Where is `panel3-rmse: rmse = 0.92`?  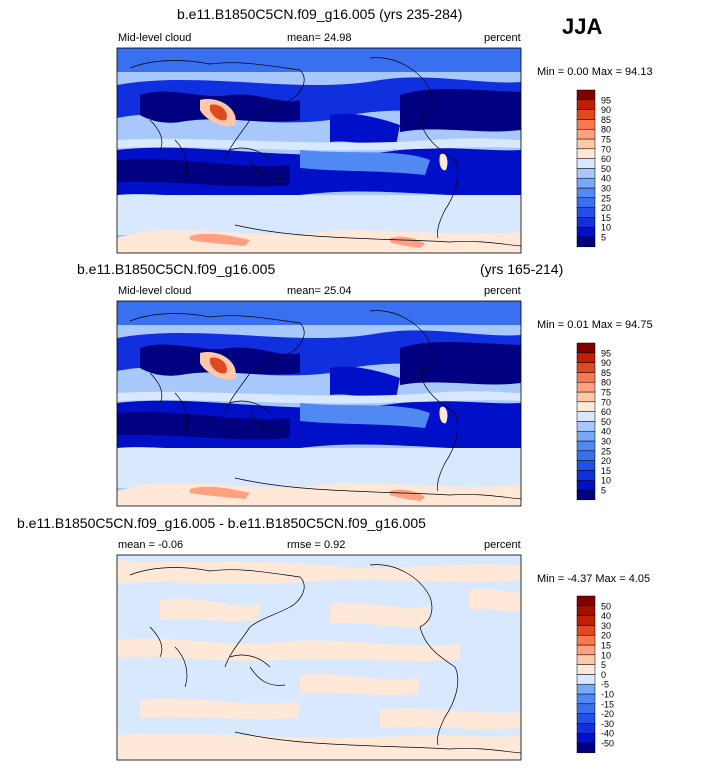
panel3-rmse: rmse = 0.92 is located at coordinates (316, 545).